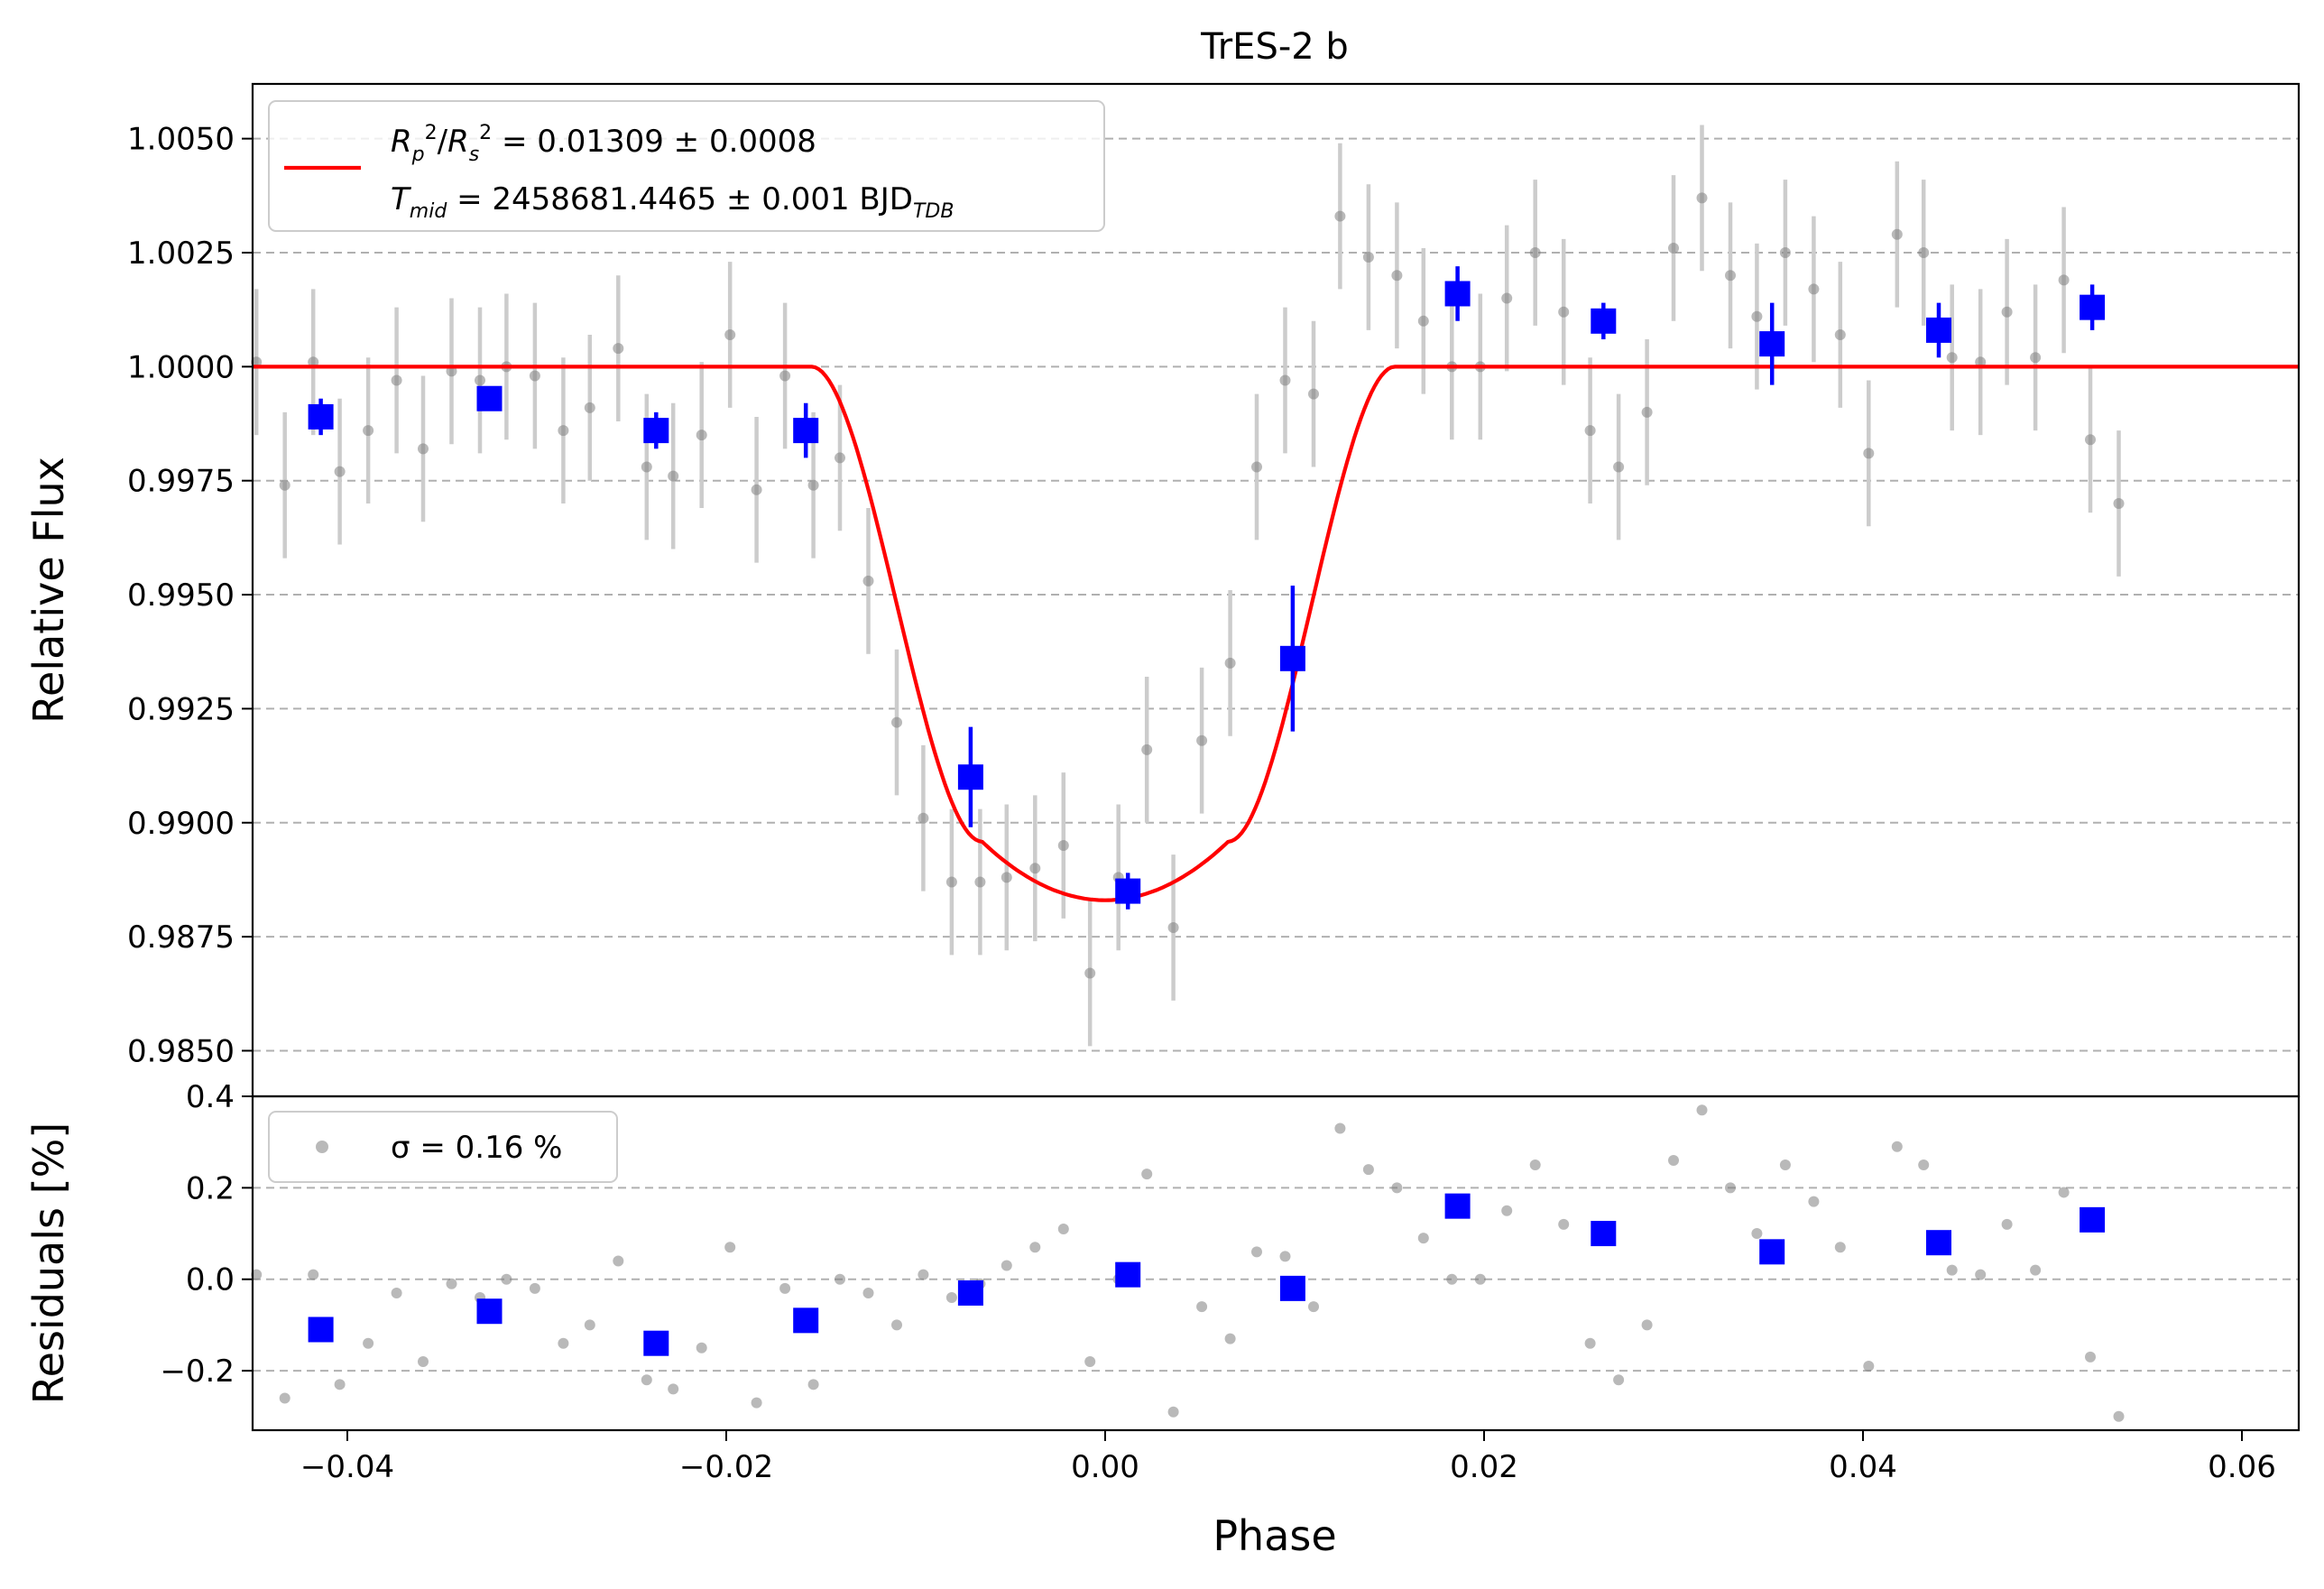 Image resolution: width=2324 pixels, height=1589 pixels. I want to click on phase-x-axis-label: Phase, so click(1274, 1535).